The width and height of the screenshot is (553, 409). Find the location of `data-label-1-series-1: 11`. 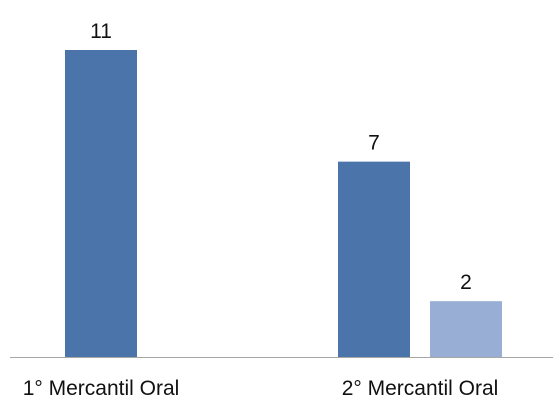

data-label-1-series-1: 11 is located at coordinates (101, 31).